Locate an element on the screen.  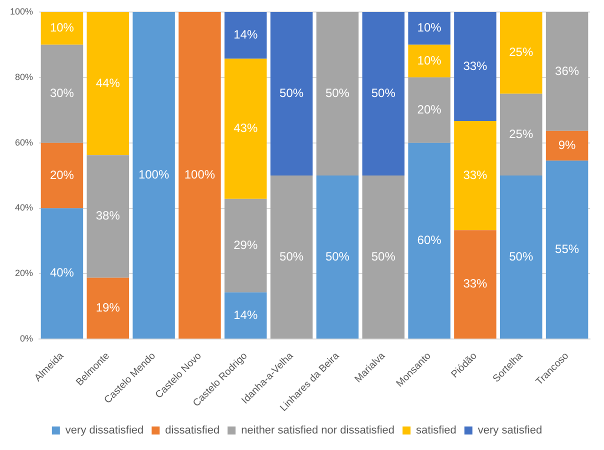
legend-label: very satisfied is located at coordinates (510, 430).